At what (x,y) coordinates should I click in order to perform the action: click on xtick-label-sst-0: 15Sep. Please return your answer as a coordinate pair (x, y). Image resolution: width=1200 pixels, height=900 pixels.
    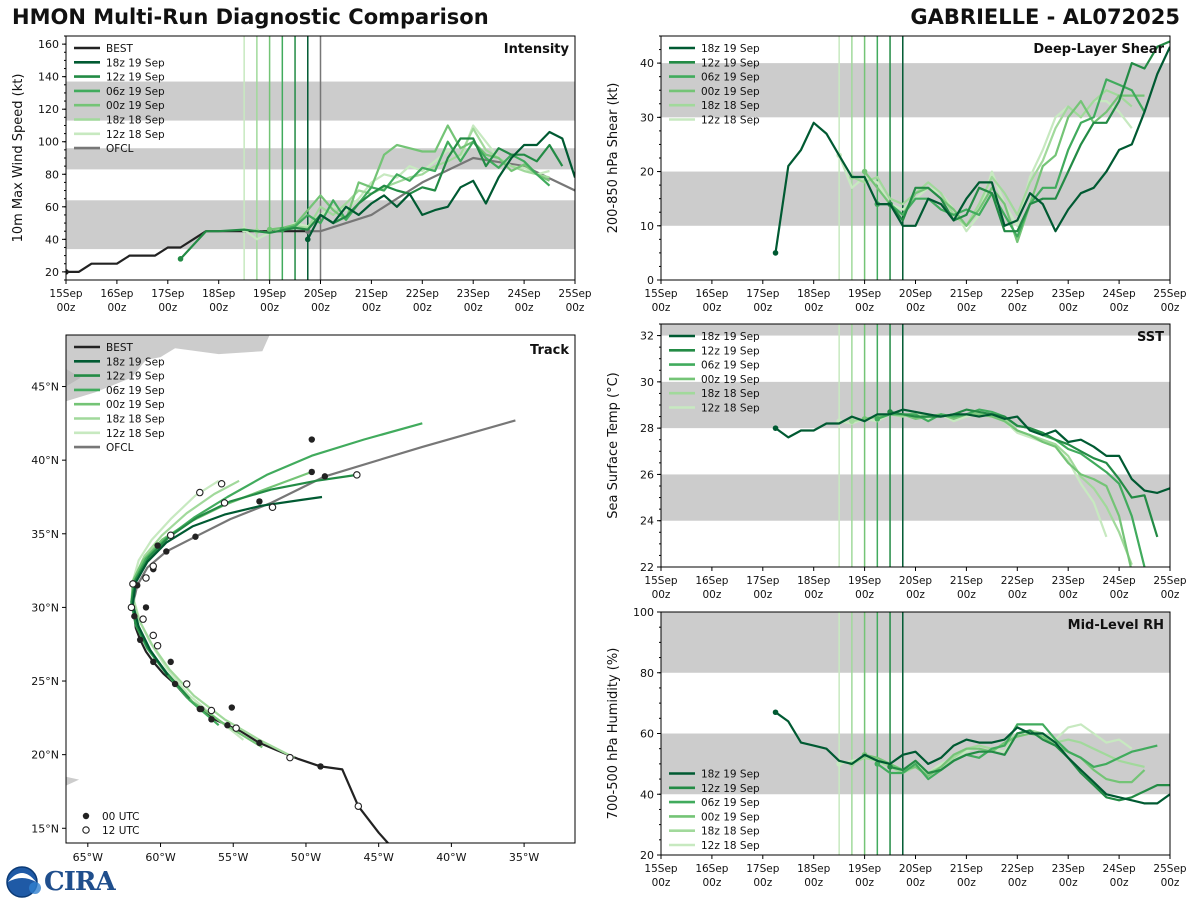
    Looking at the image, I should click on (660, 581).